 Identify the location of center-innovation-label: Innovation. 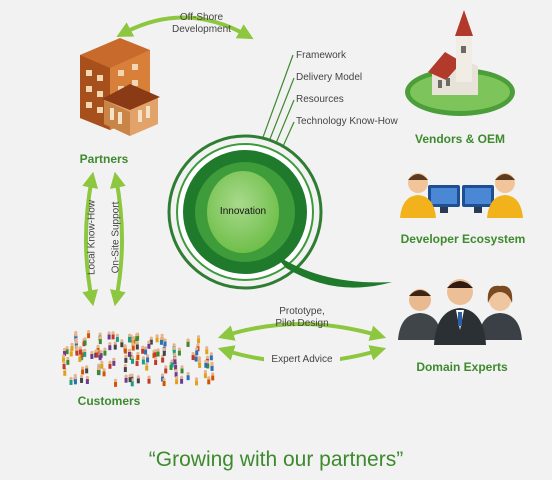
(243, 211).